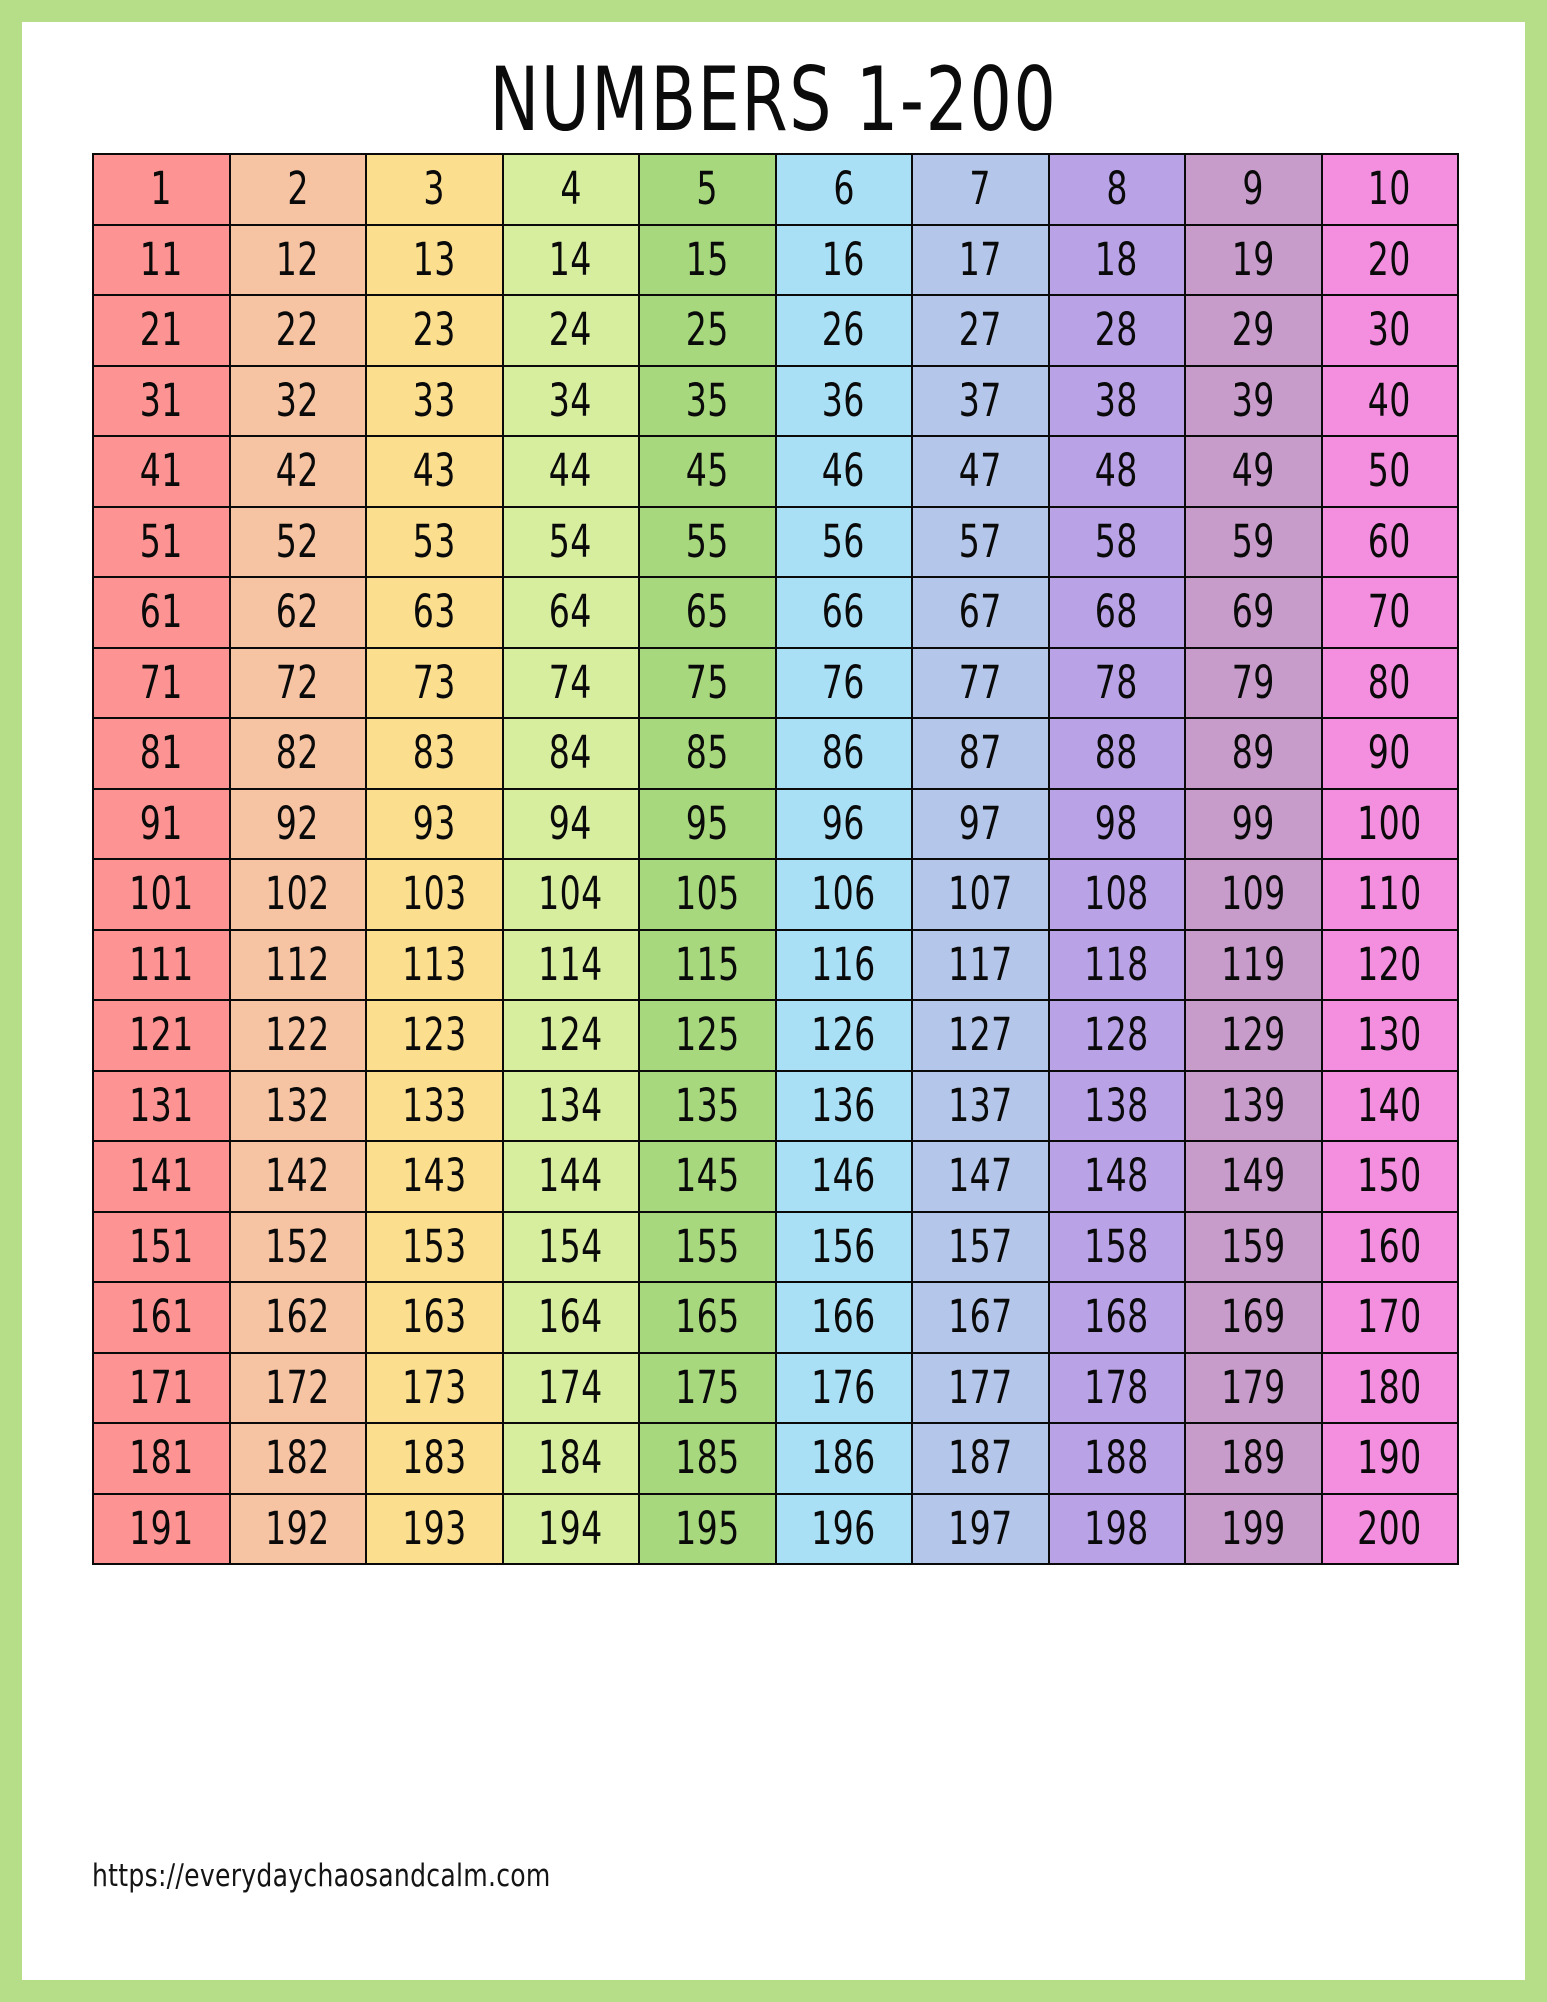  I want to click on number-cell-label: 6, so click(843, 189).